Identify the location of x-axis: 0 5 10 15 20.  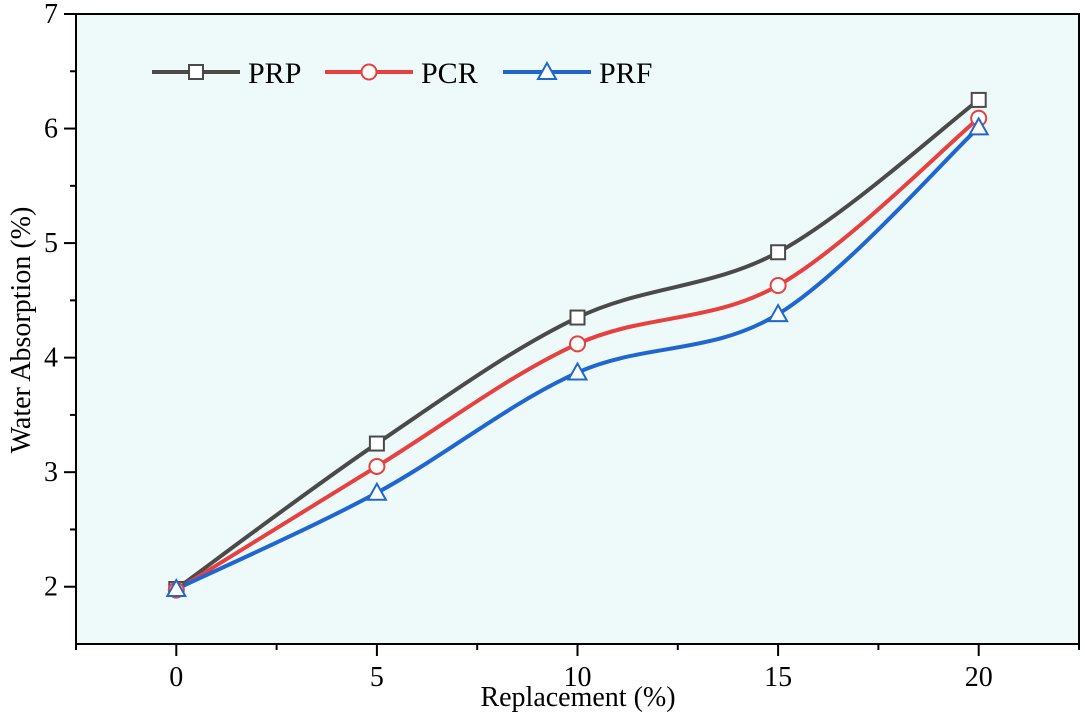
(577, 668).